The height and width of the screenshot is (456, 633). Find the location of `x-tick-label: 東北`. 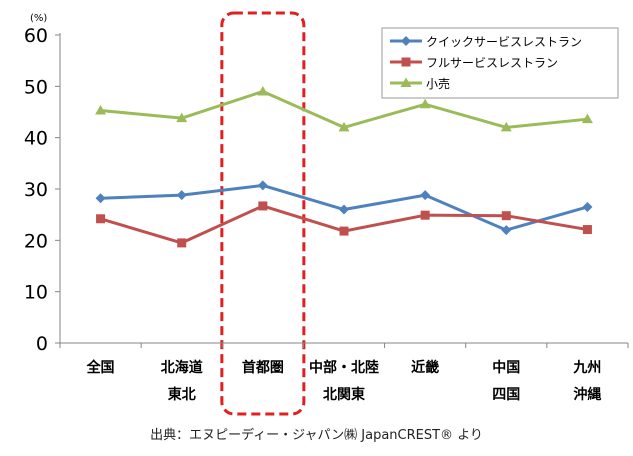

x-tick-label: 東北 is located at coordinates (182, 394).